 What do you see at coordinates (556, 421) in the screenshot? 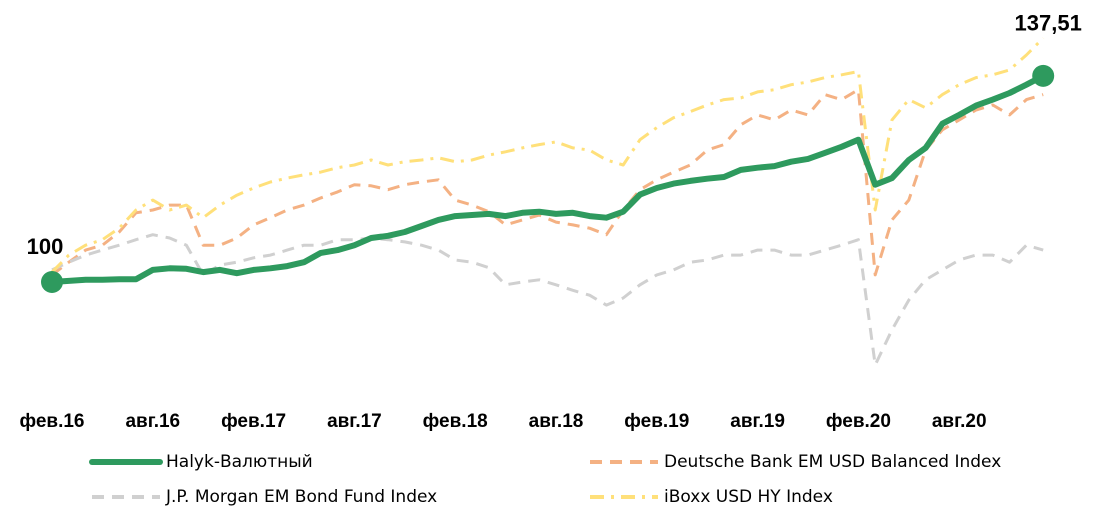
I see `x-tick-label: авг.18` at bounding box center [556, 421].